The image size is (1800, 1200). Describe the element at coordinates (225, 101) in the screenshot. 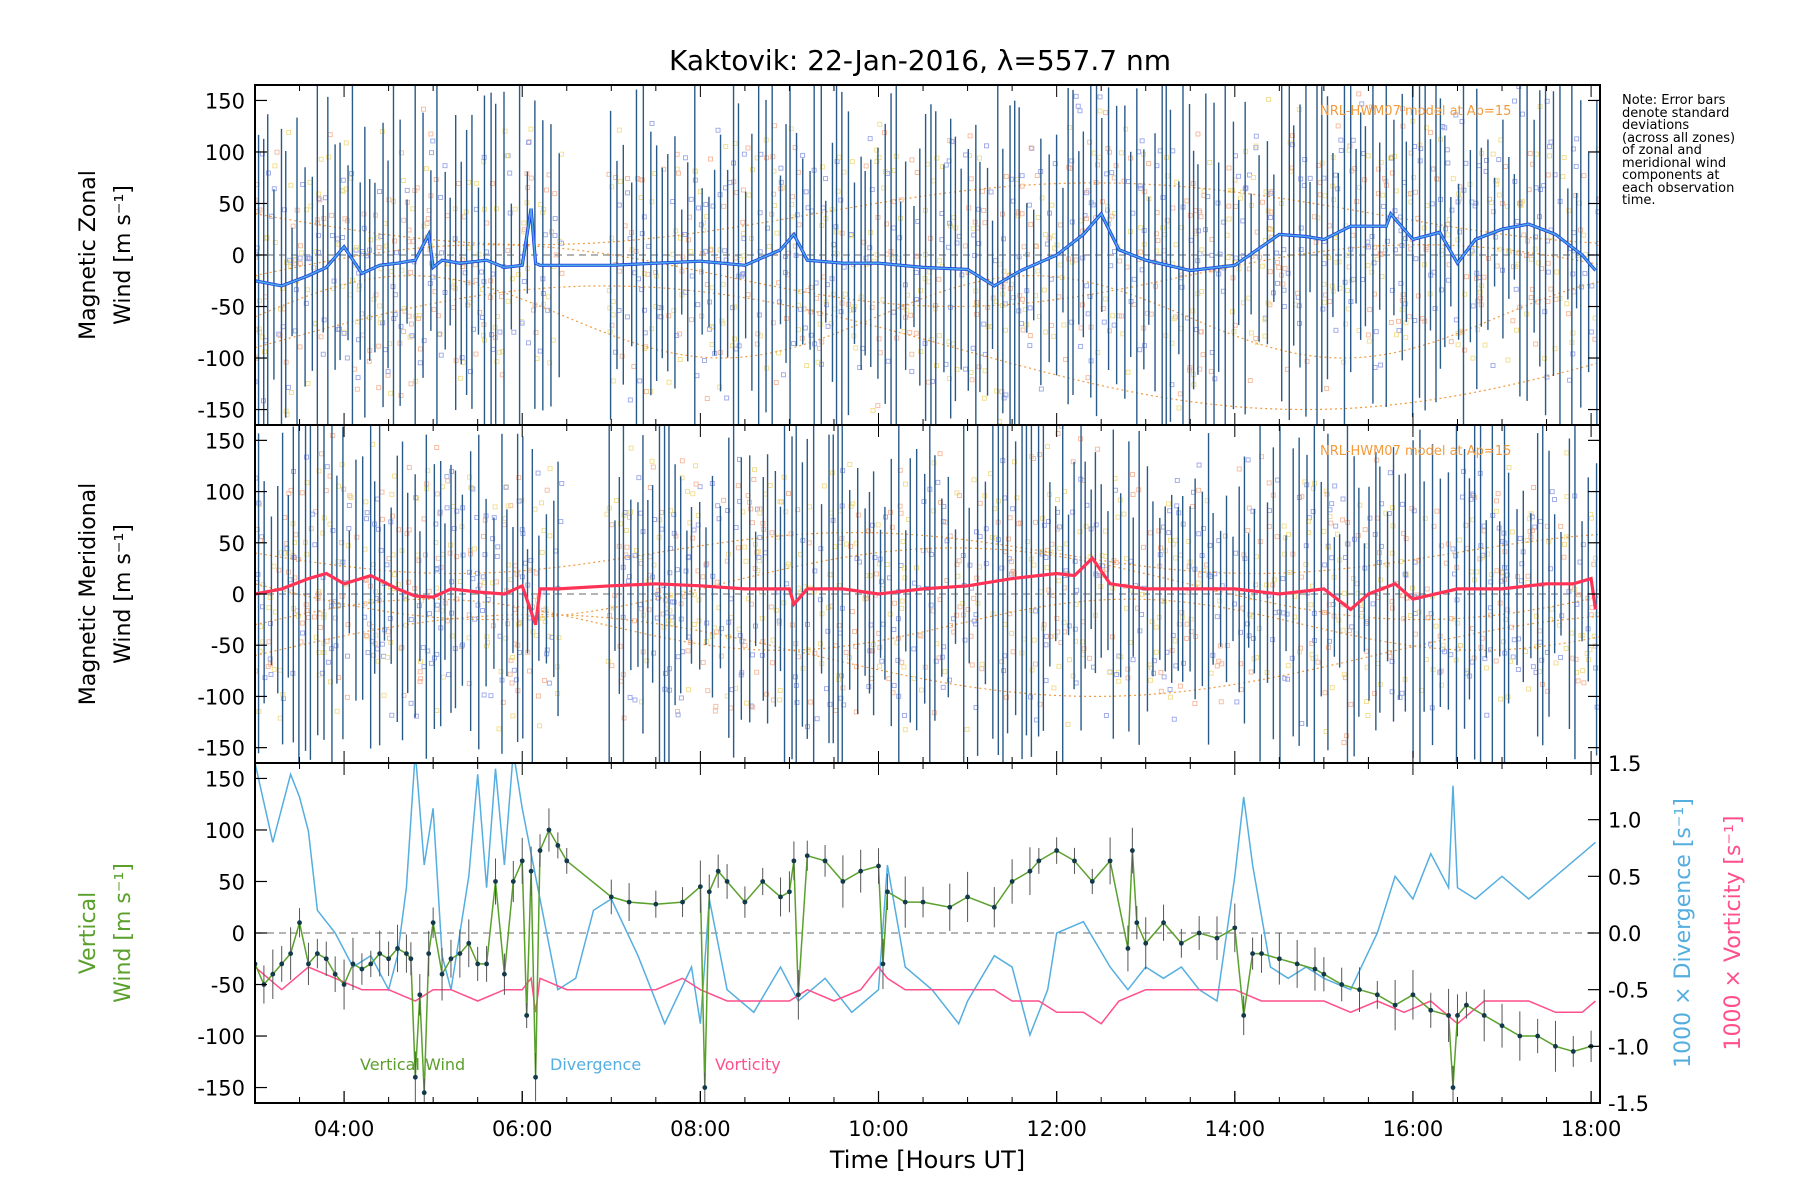

I see `y-tick-label: 150` at that location.